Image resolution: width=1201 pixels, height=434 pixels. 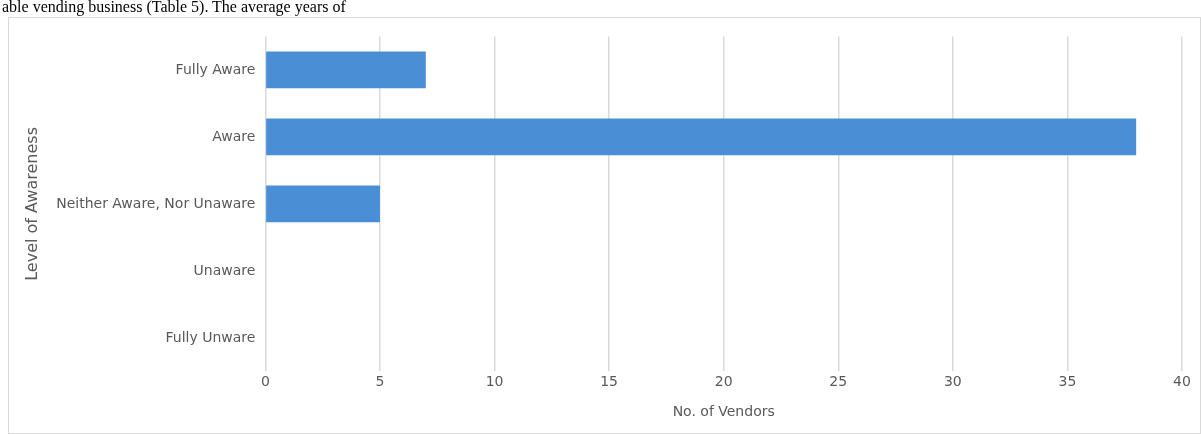 What do you see at coordinates (1182, 381) in the screenshot?
I see `x-tick-label: 40` at bounding box center [1182, 381].